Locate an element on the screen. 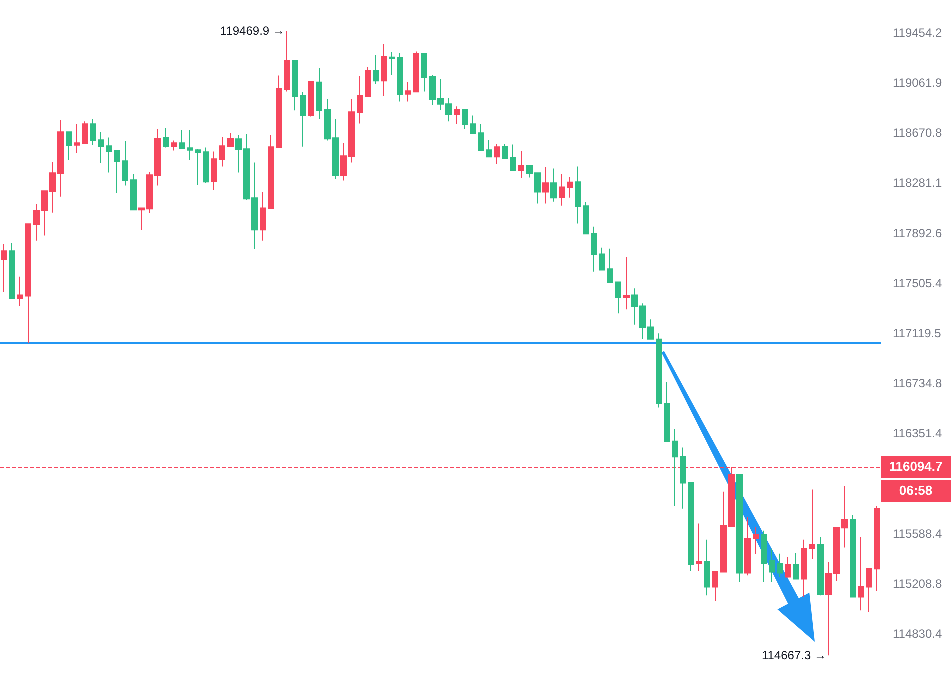  y-tick-label: 115588.4 is located at coordinates (917, 533).